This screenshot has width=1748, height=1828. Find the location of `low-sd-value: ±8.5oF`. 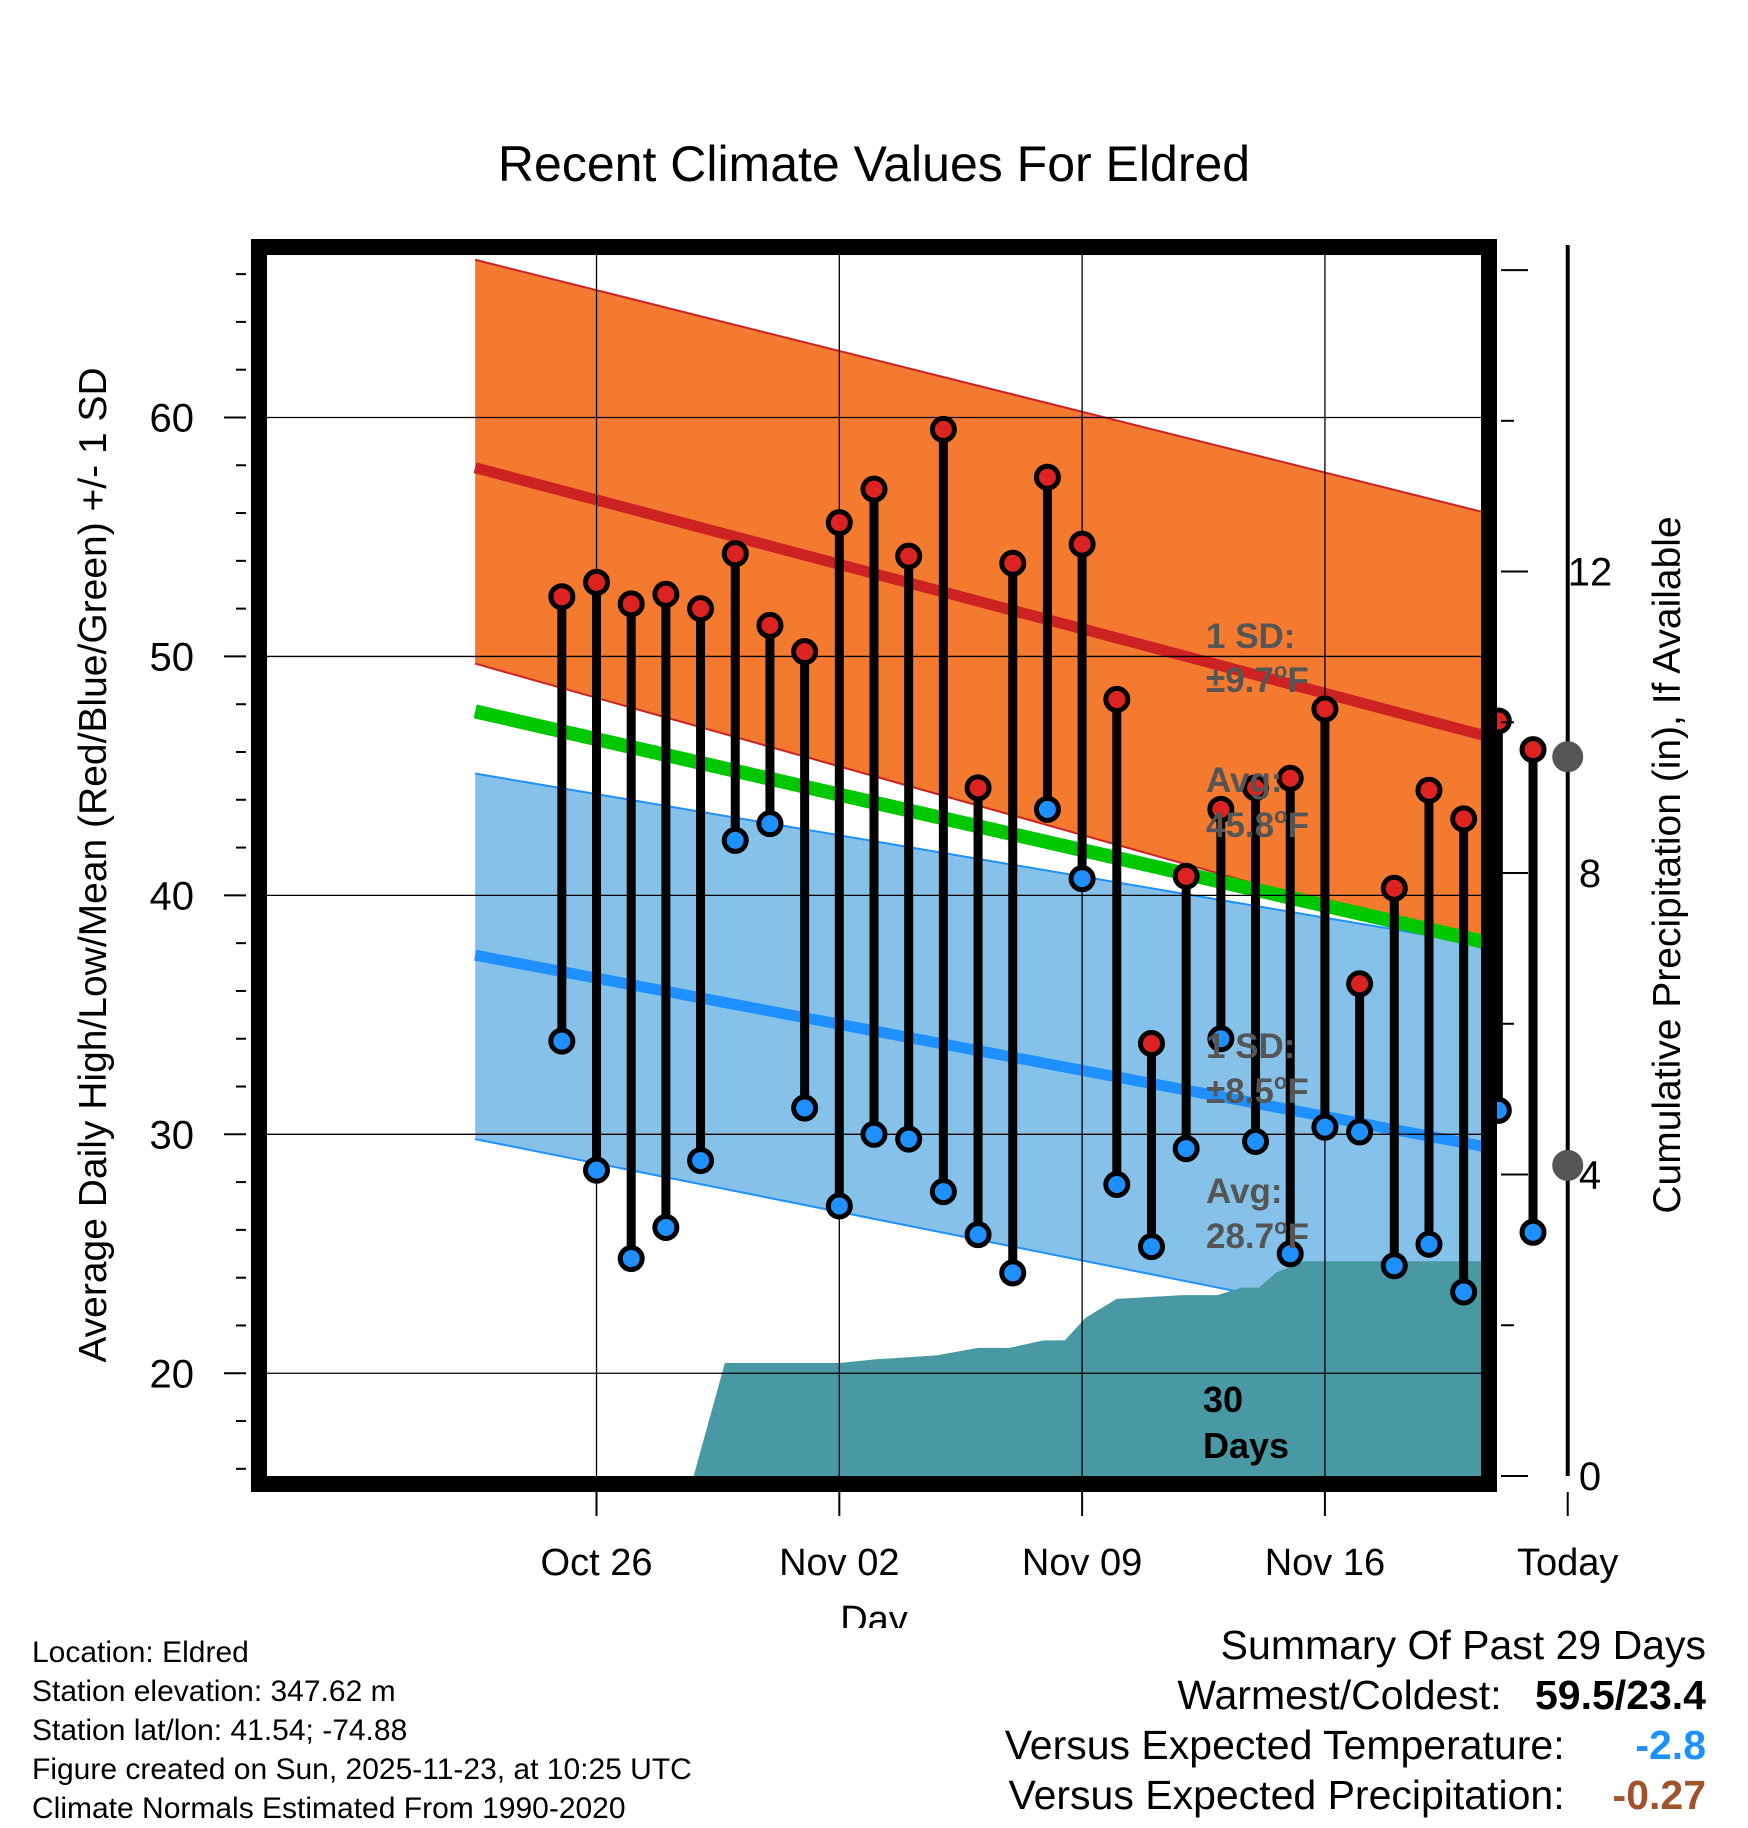

low-sd-value: ±8.5oF is located at coordinates (1257, 1090).